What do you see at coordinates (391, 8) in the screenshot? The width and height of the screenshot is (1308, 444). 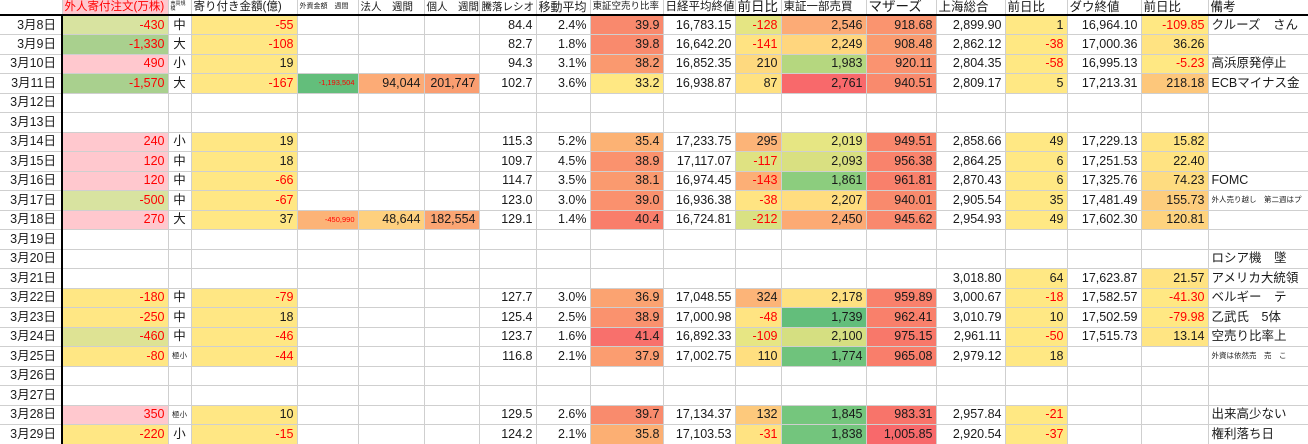 I see `header-corporate-weekly: 法人 週間` at bounding box center [391, 8].